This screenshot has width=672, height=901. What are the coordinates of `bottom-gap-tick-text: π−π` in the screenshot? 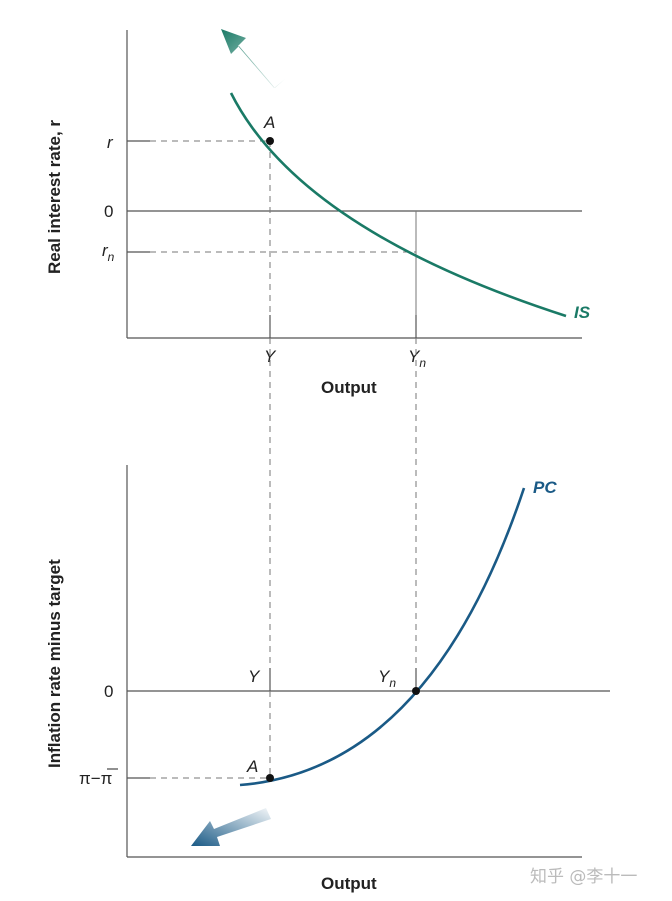 It's located at (95, 778).